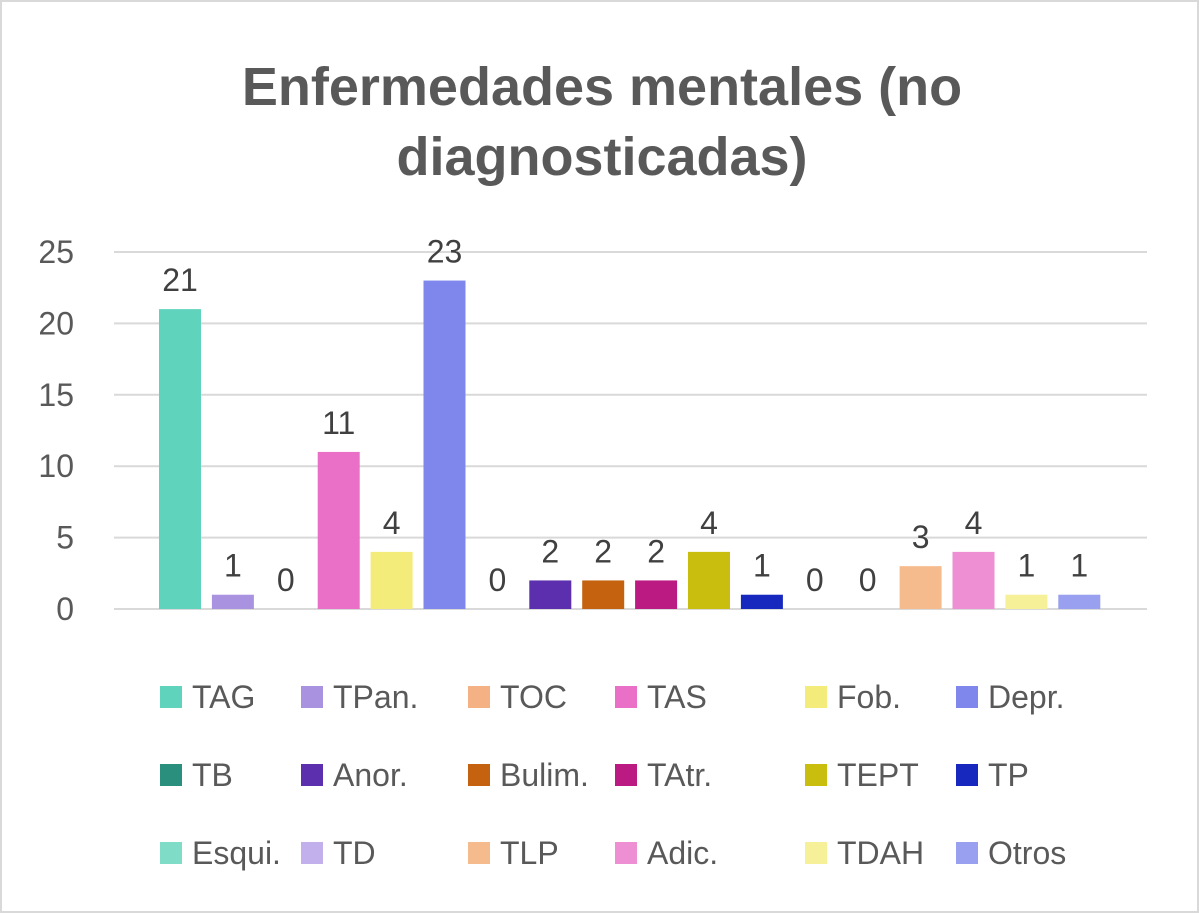 This screenshot has width=1199, height=913. I want to click on legend-label: Fob., so click(869, 697).